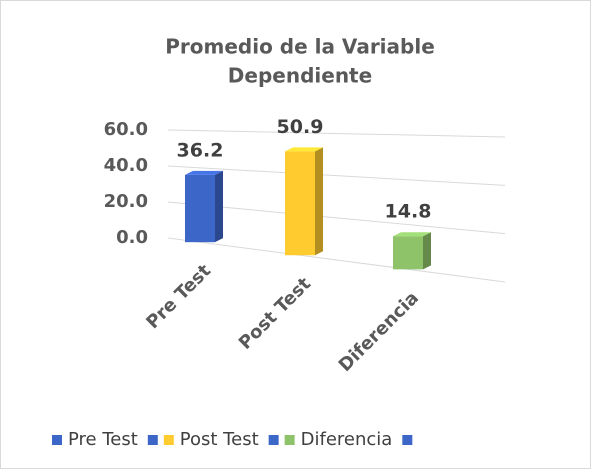 The image size is (592, 470). I want to click on legend-label: Pre Test, so click(103, 439).